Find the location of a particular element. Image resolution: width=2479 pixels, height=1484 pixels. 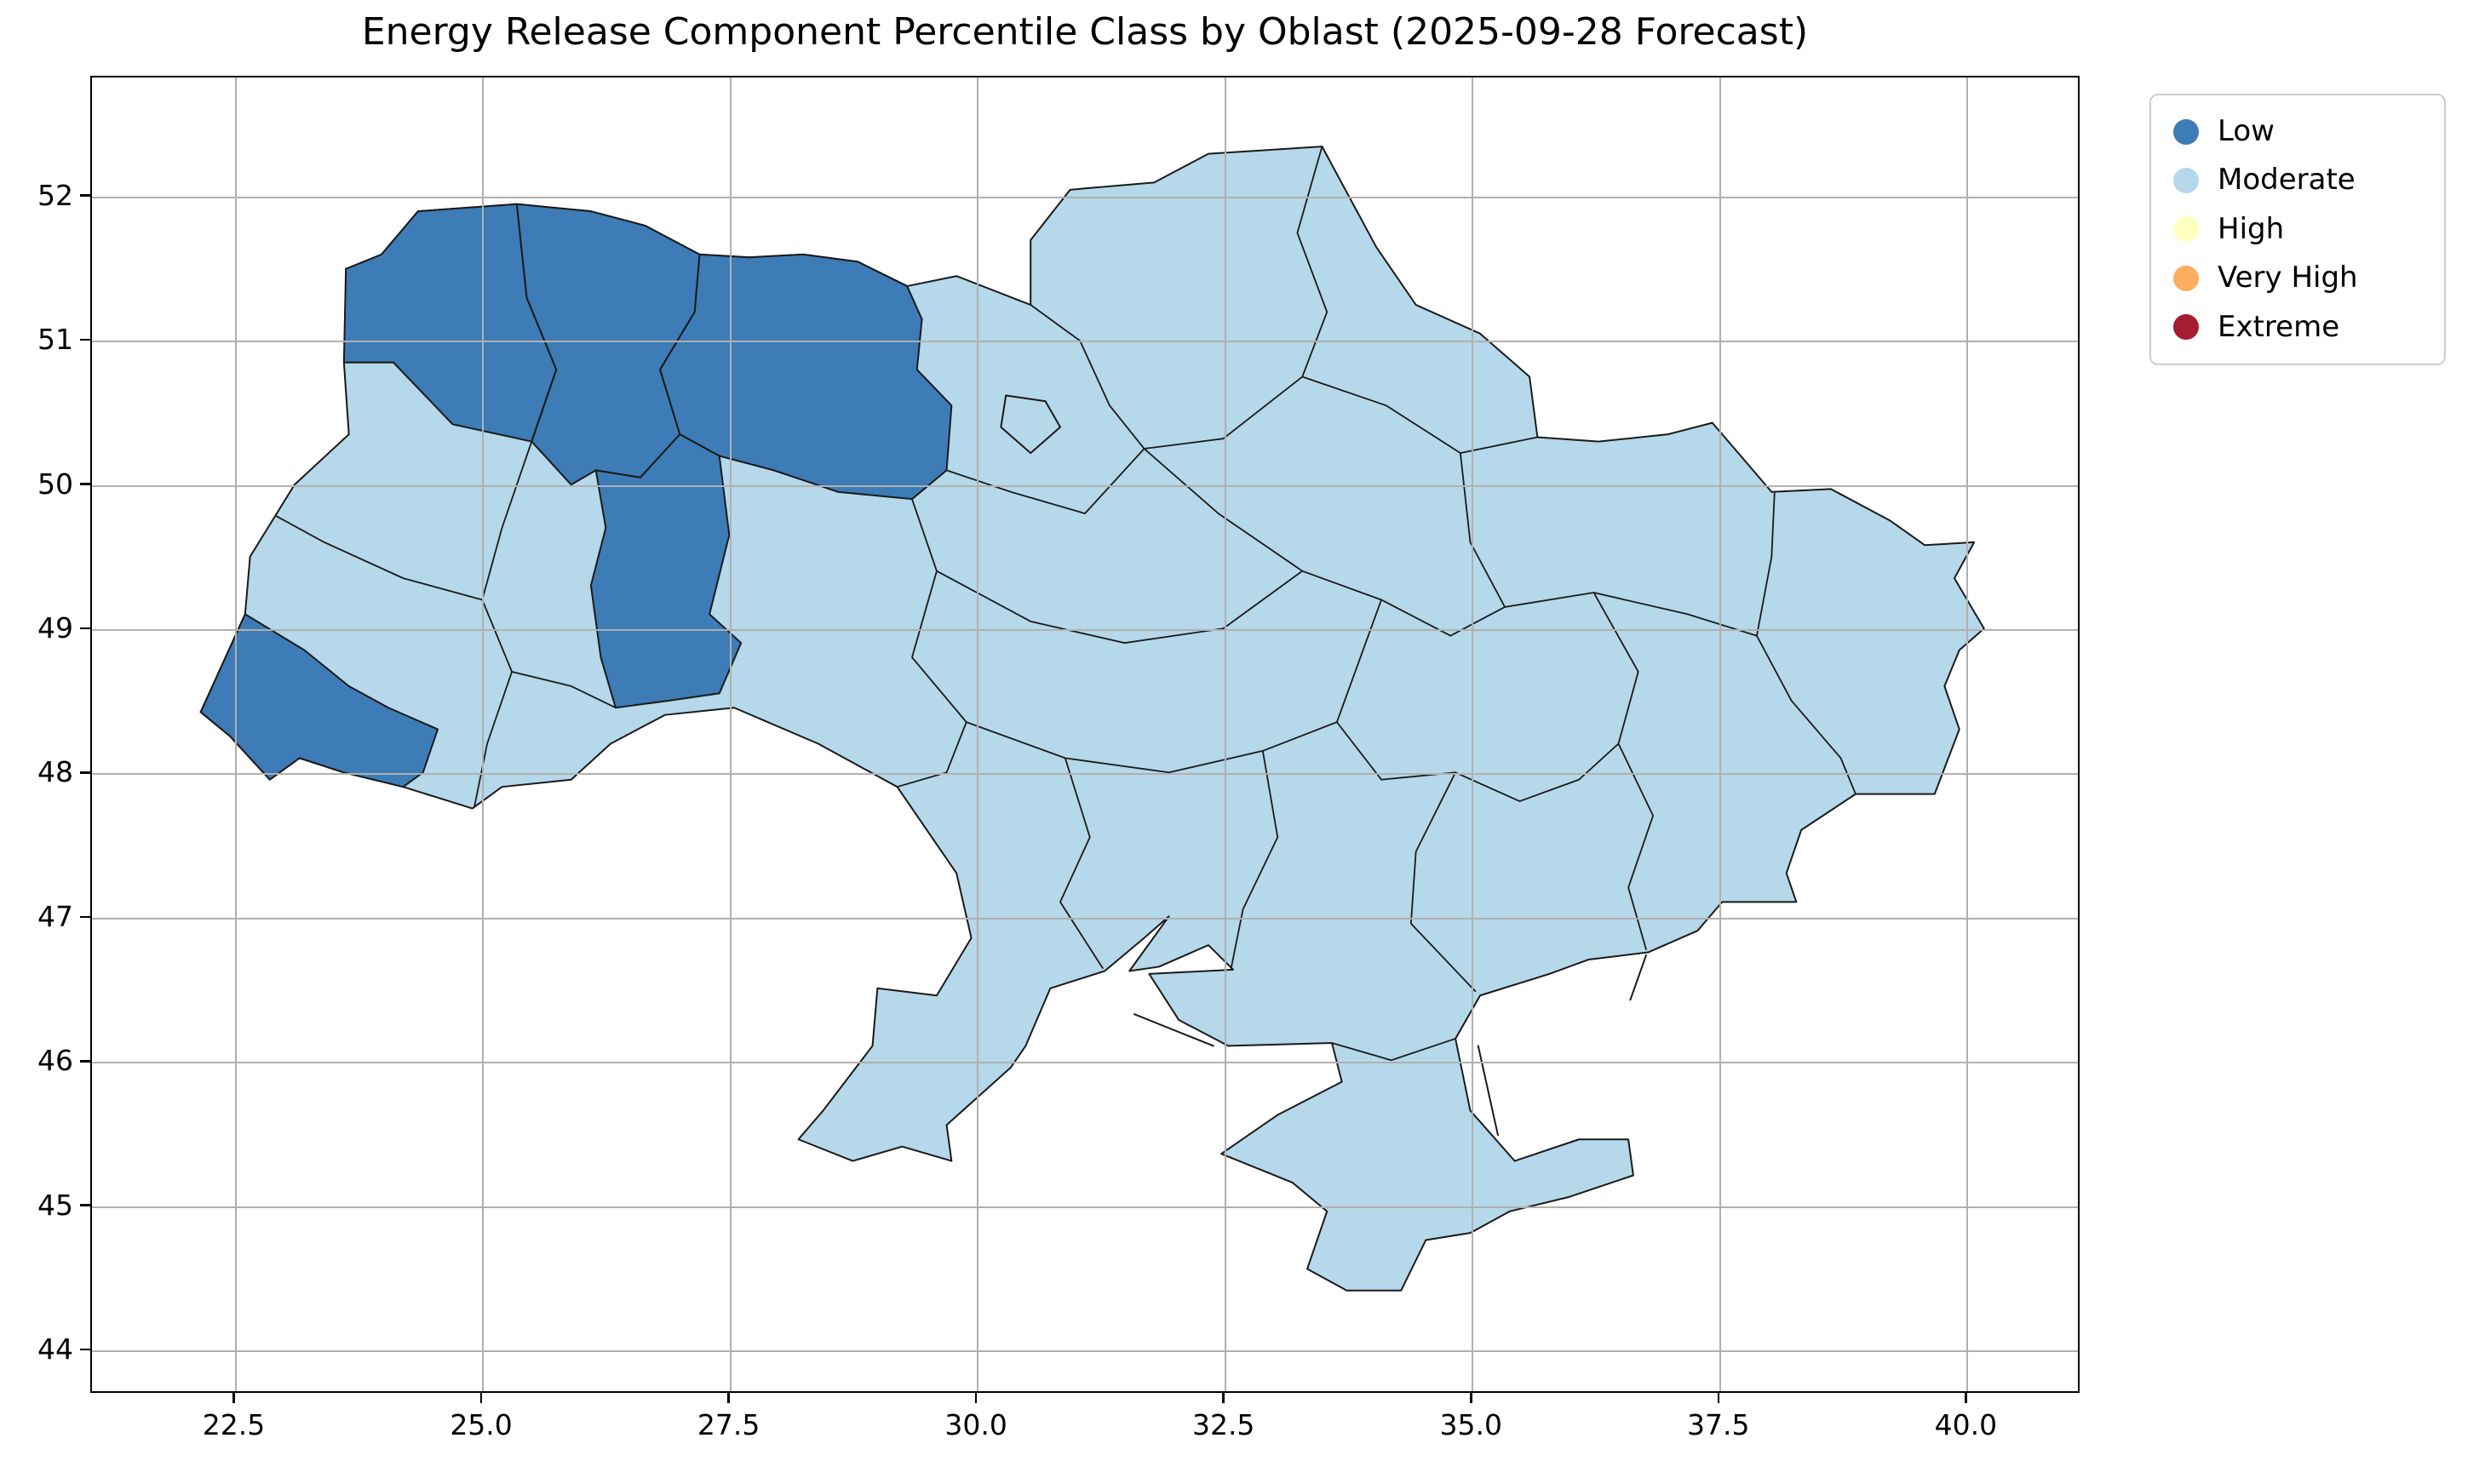

legend-label: Very High is located at coordinates (2288, 278).